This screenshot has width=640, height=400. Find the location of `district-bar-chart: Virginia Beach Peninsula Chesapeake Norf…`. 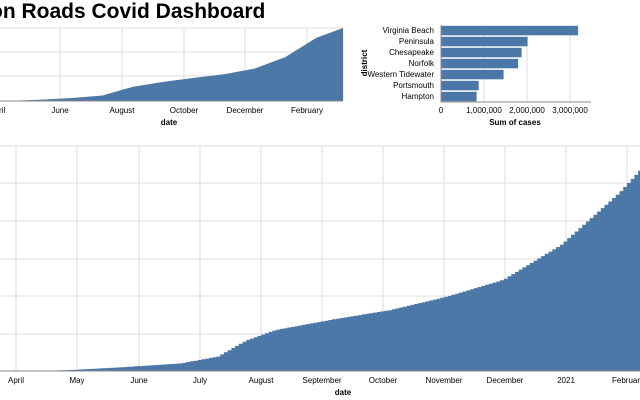

district-bar-chart: Virginia Beach Peninsula Chesapeake Norf… is located at coordinates (475, 76).